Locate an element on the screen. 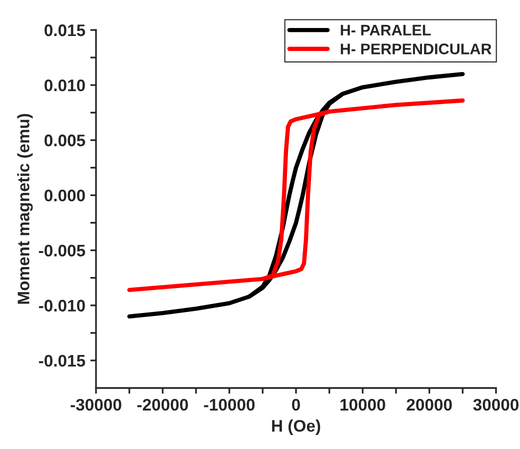 Image resolution: width=520 pixels, height=449 pixels. y-tick-label: 0.005 is located at coordinates (65, 140).